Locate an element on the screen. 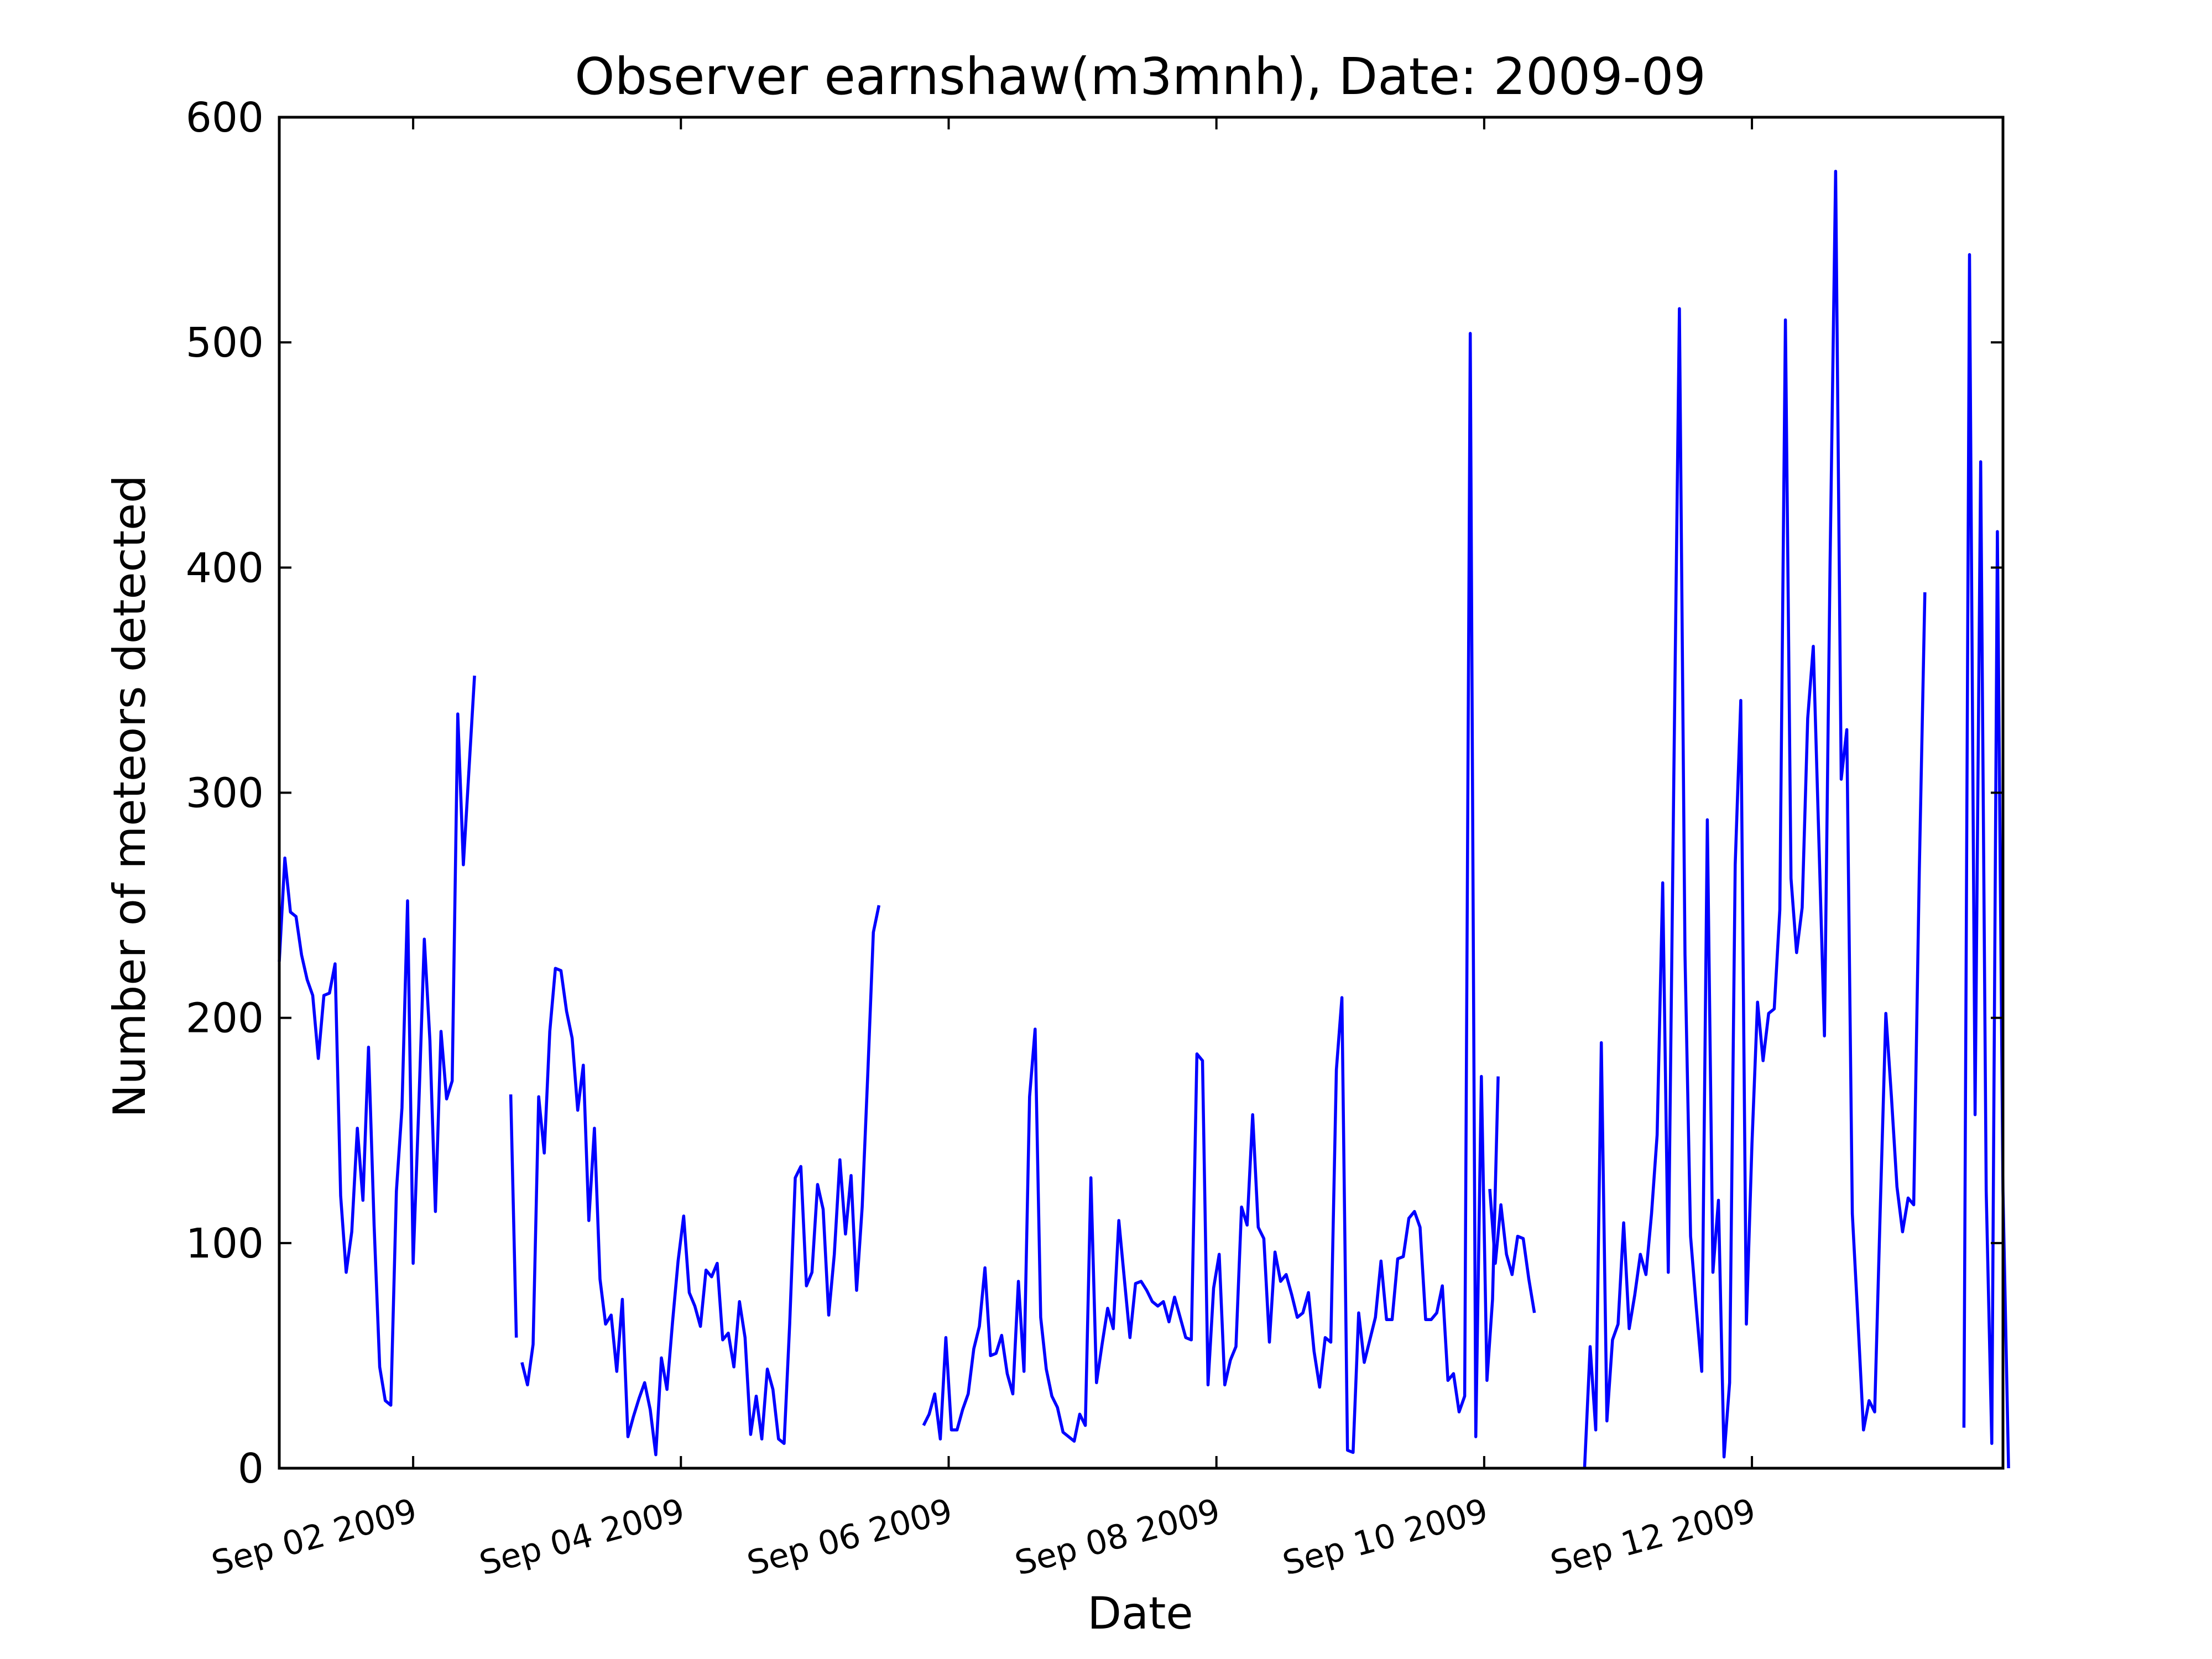 The image size is (2212, 1659). x-axis-label: Date is located at coordinates (1140, 1614).